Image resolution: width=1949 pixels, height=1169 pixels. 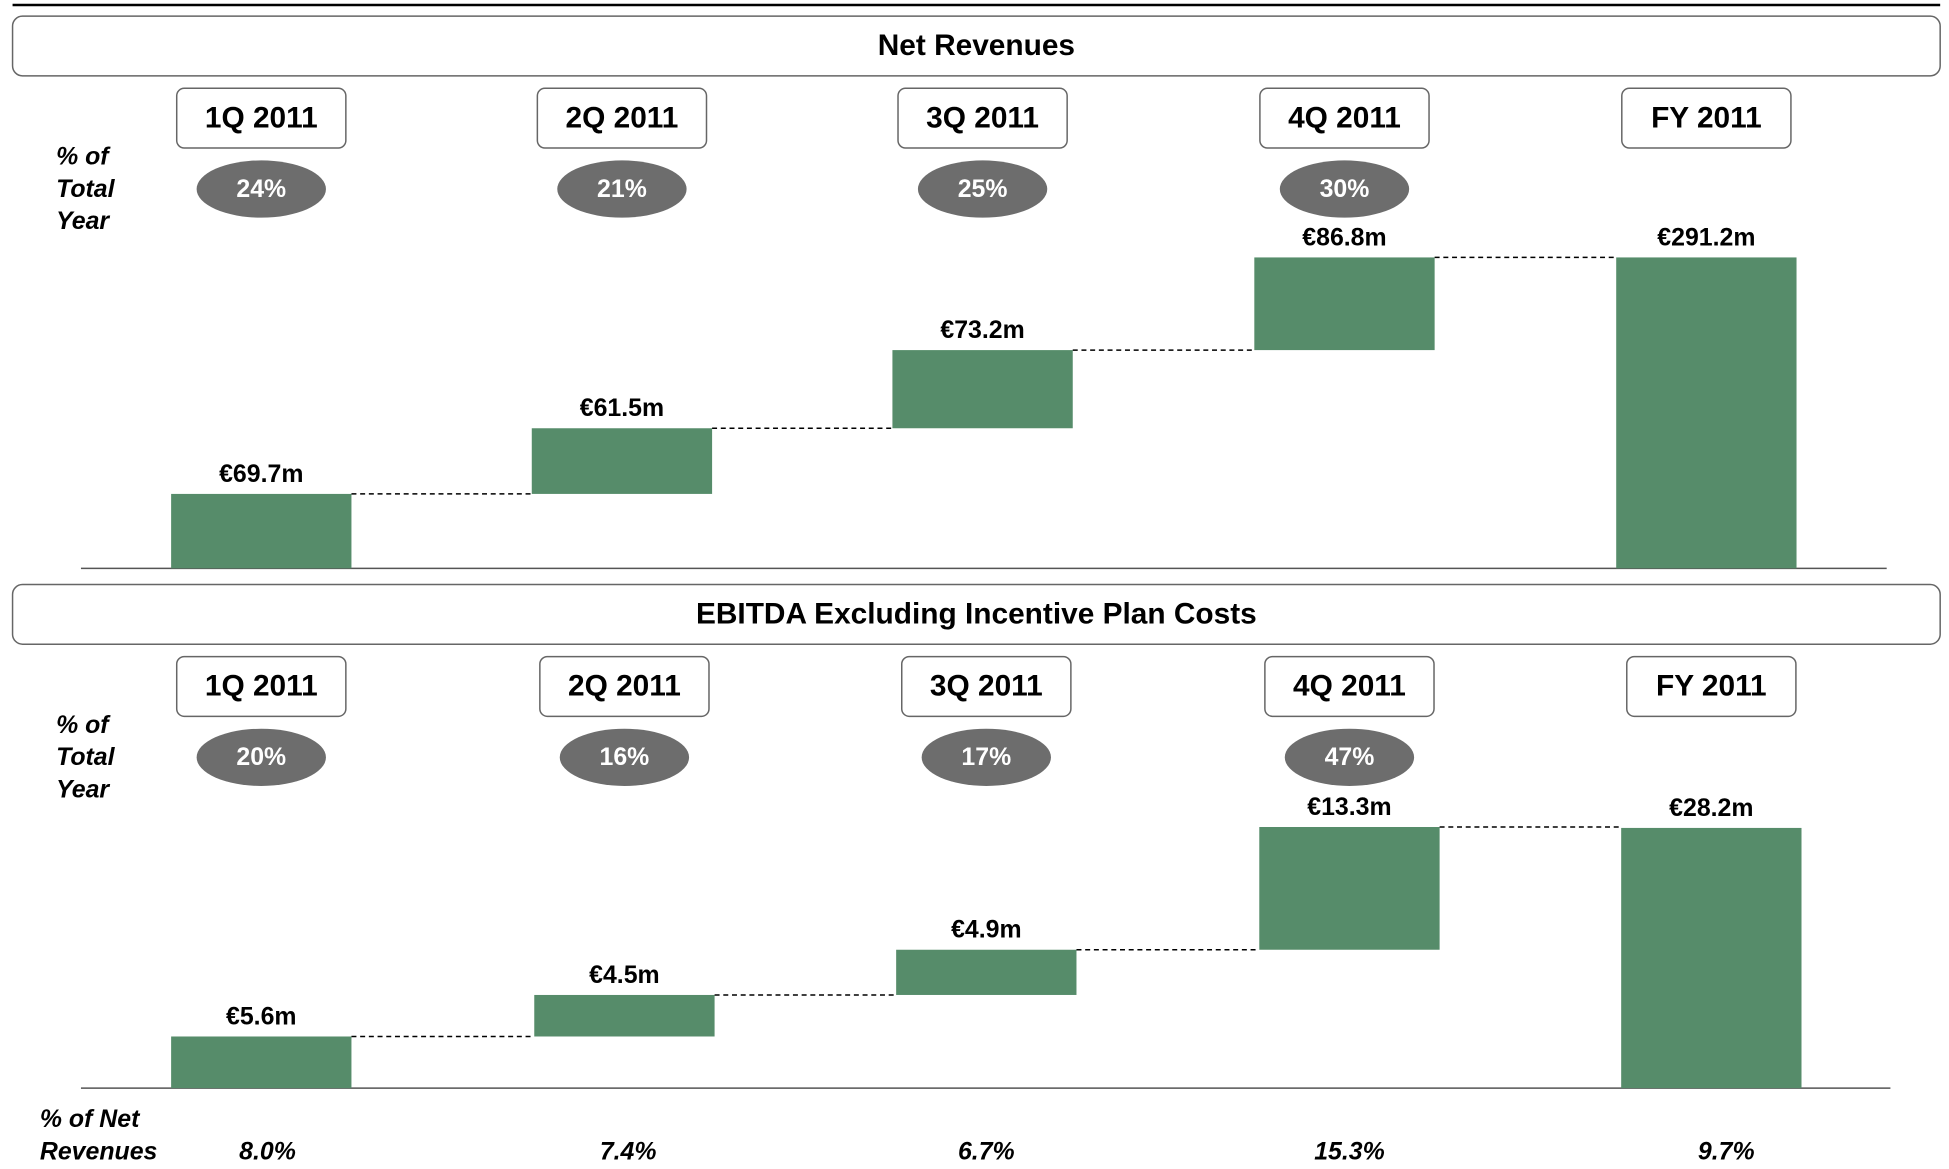 I want to click on value-label: €73.2m, so click(x=982, y=330).